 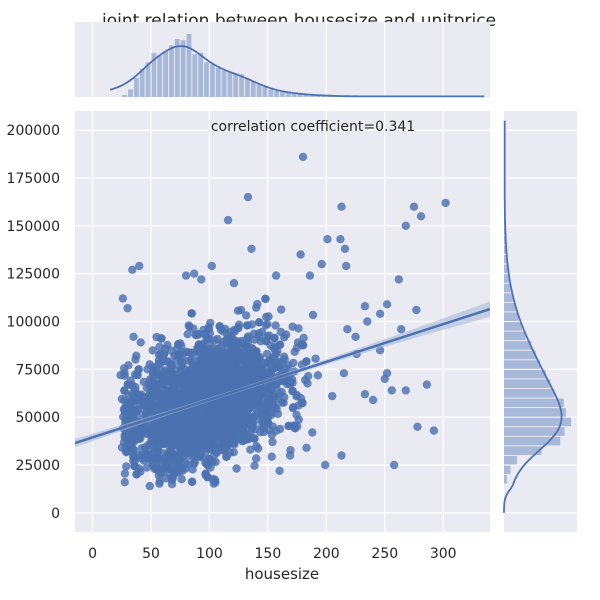 What do you see at coordinates (256, 65) in the screenshot?
I see `top-marginal-histogram` at bounding box center [256, 65].